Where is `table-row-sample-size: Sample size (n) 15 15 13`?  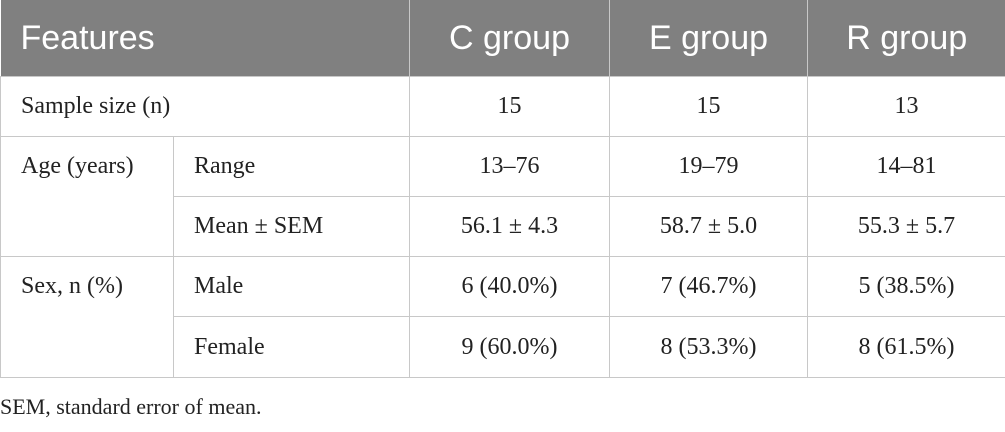
table-row-sample-size: Sample size (n) 15 15 13 is located at coordinates (502, 106).